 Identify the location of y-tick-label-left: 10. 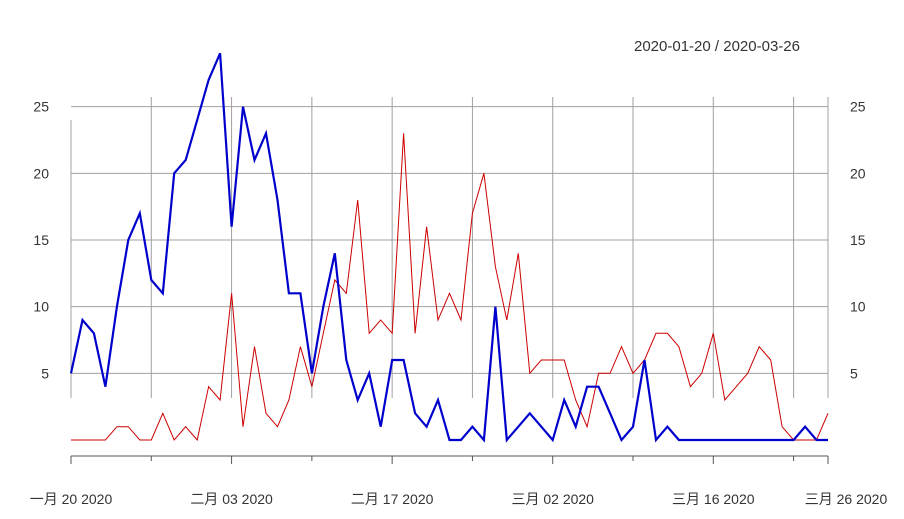
(41, 307).